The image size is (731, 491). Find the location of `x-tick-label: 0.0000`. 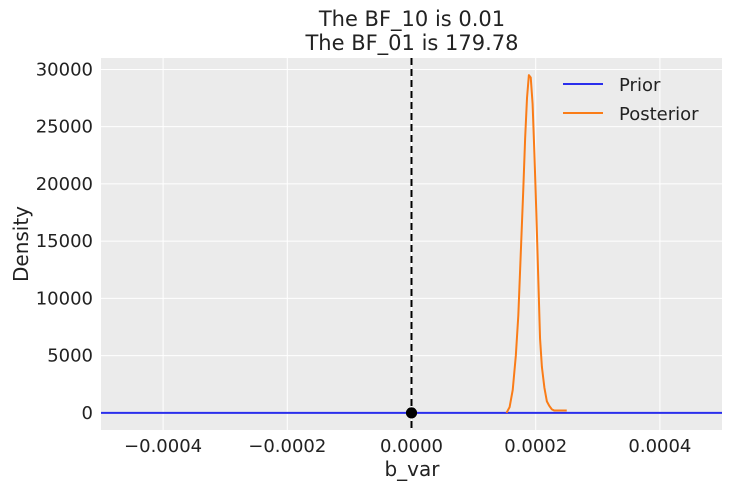

x-tick-label: 0.0000 is located at coordinates (411, 446).